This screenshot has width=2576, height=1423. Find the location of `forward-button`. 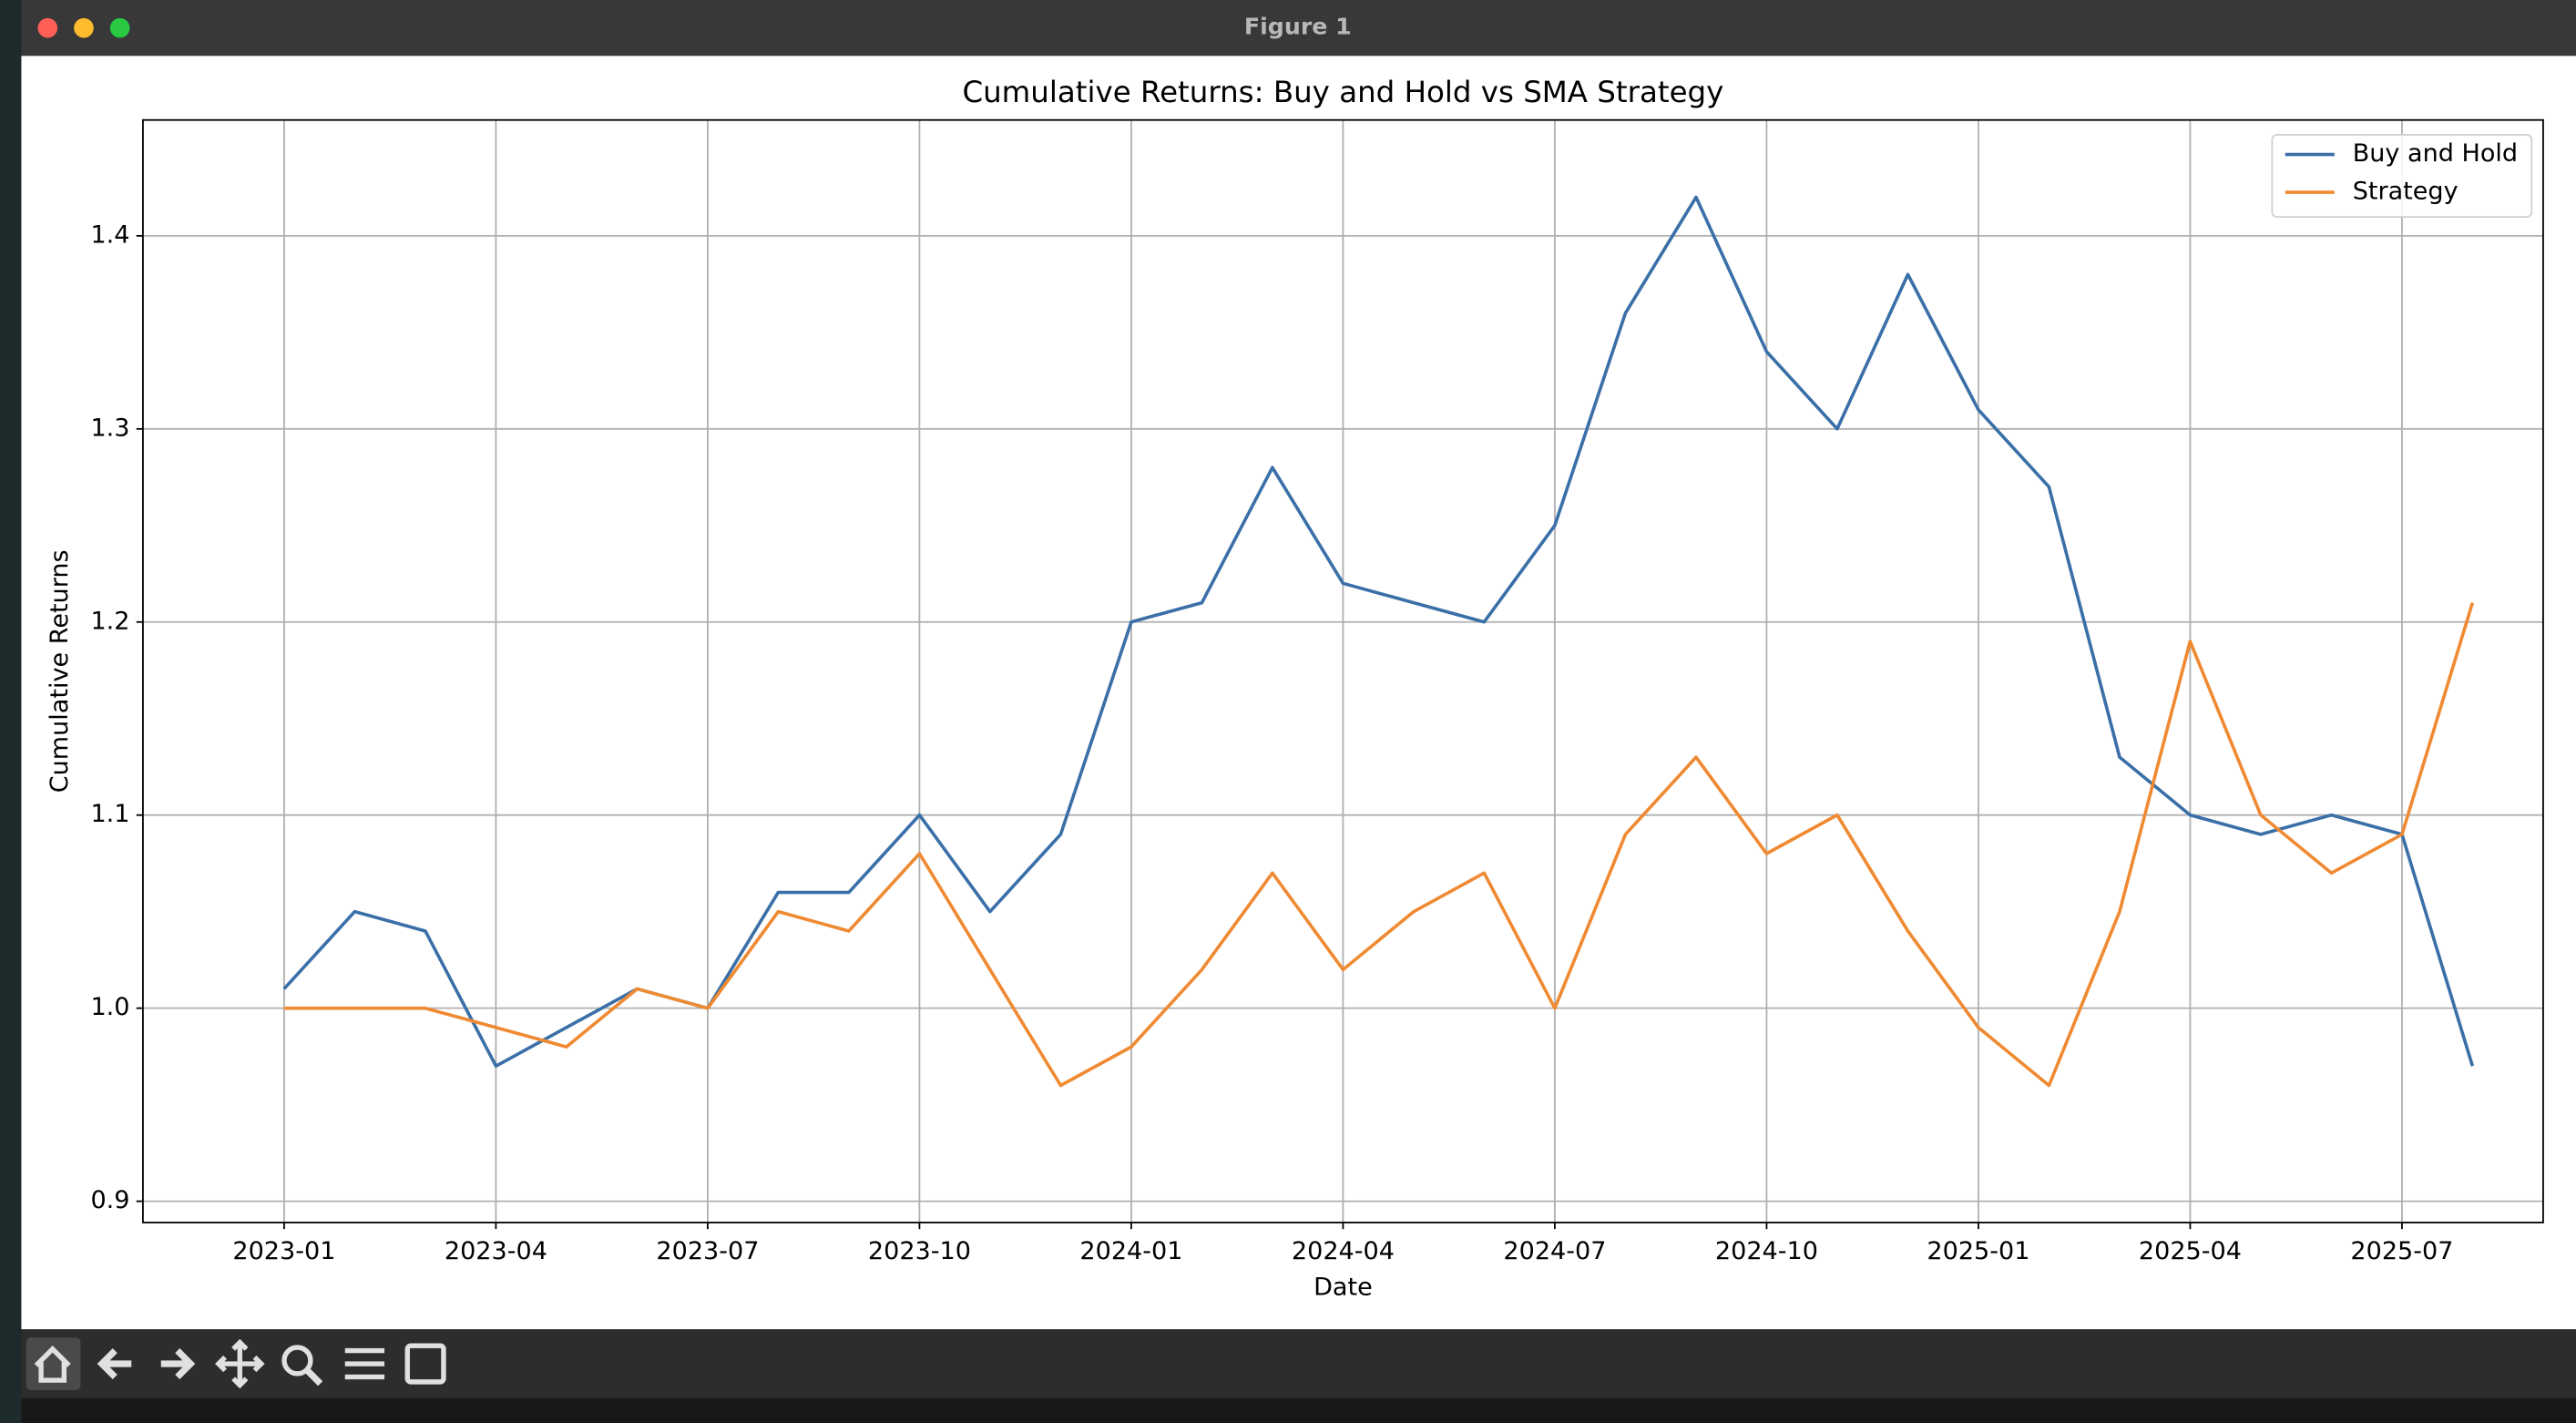

forward-button is located at coordinates (178, 1363).